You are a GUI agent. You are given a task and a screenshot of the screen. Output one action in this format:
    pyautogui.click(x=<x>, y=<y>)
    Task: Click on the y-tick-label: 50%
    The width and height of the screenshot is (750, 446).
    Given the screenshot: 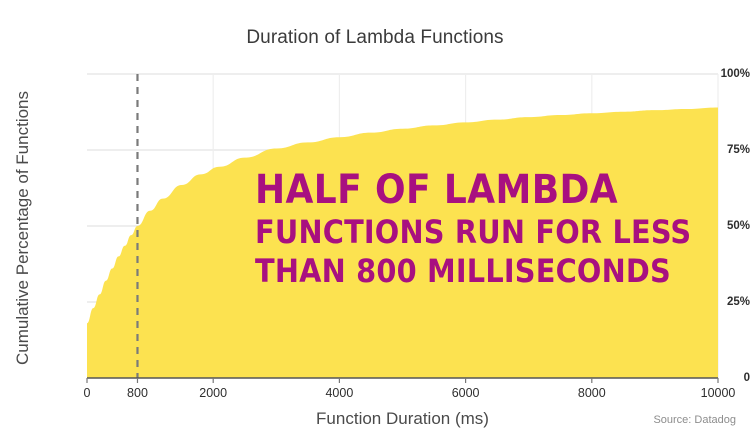 What is the action you would take?
    pyautogui.click(x=738, y=226)
    